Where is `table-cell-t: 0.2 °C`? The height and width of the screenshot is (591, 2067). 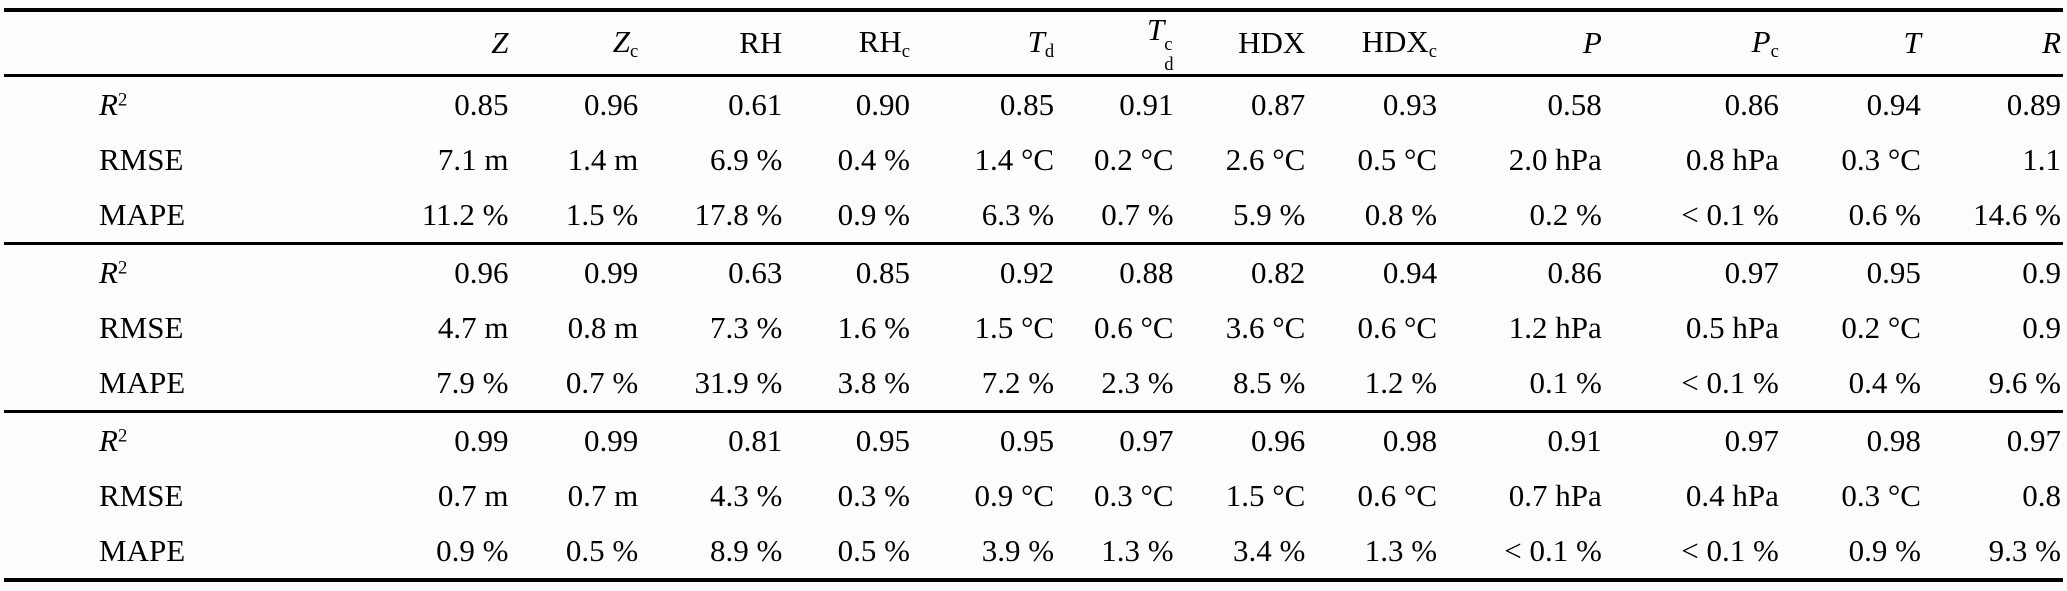
table-cell-t: 0.2 °C is located at coordinates (1881, 327).